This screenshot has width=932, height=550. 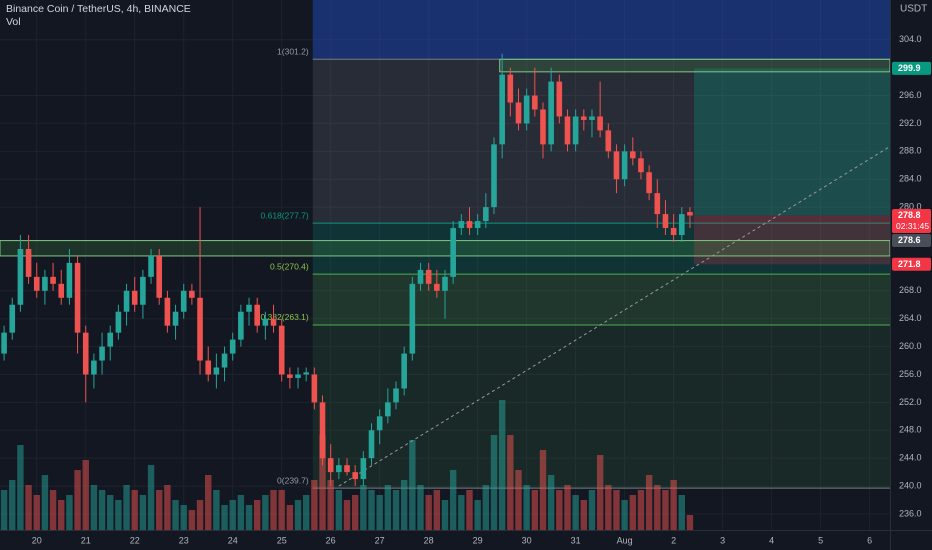 What do you see at coordinates (380, 540) in the screenshot?
I see `x-tick-label: 27` at bounding box center [380, 540].